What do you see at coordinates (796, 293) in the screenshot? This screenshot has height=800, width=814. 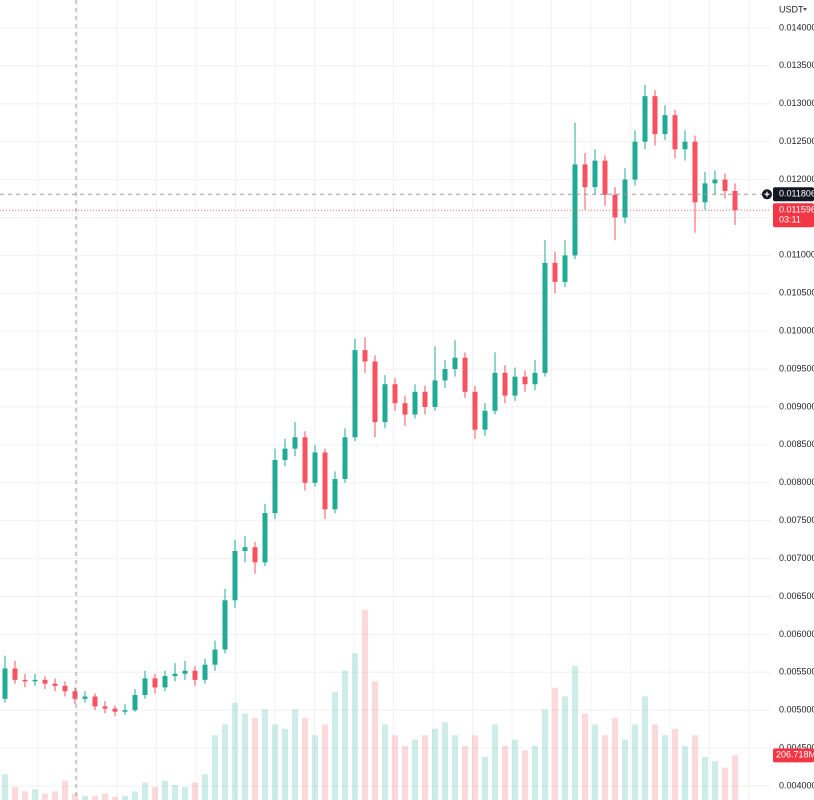 I see `y-tick-label: 0.010500` at bounding box center [796, 293].